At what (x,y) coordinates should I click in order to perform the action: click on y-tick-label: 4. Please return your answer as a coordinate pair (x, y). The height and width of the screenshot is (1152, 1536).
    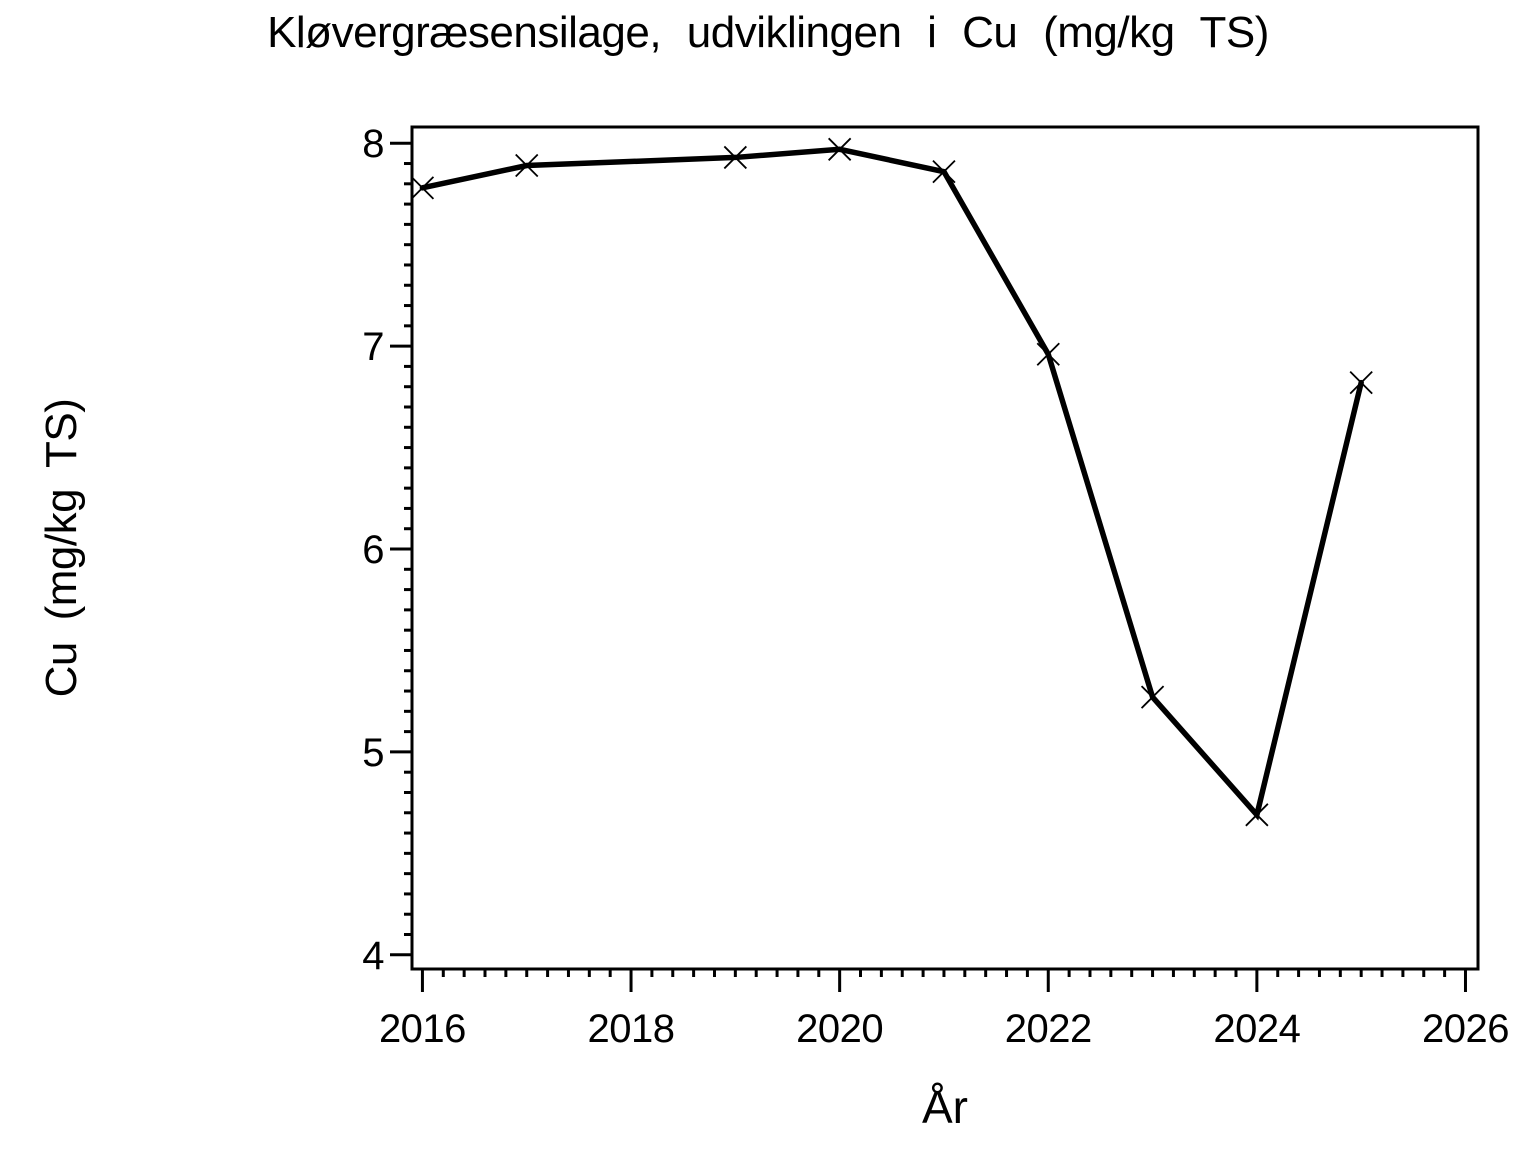
    Looking at the image, I should click on (373, 956).